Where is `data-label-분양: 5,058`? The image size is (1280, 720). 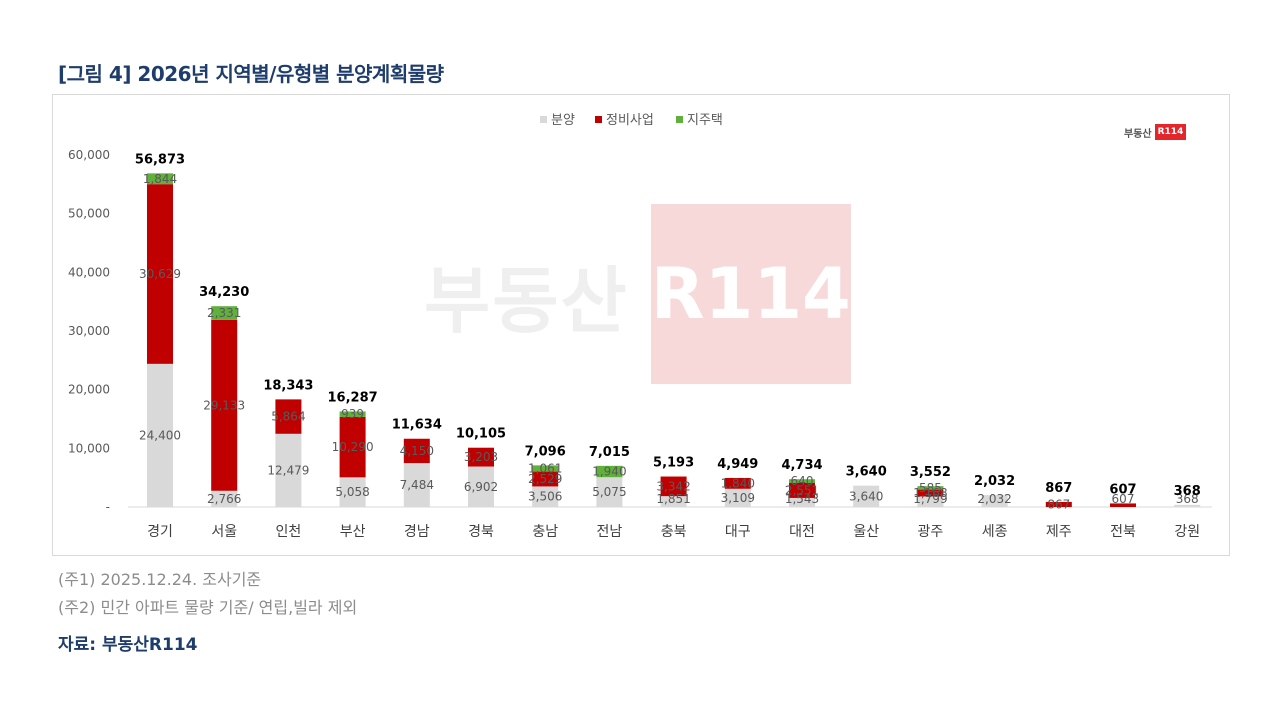 data-label-분양: 5,058 is located at coordinates (352, 492).